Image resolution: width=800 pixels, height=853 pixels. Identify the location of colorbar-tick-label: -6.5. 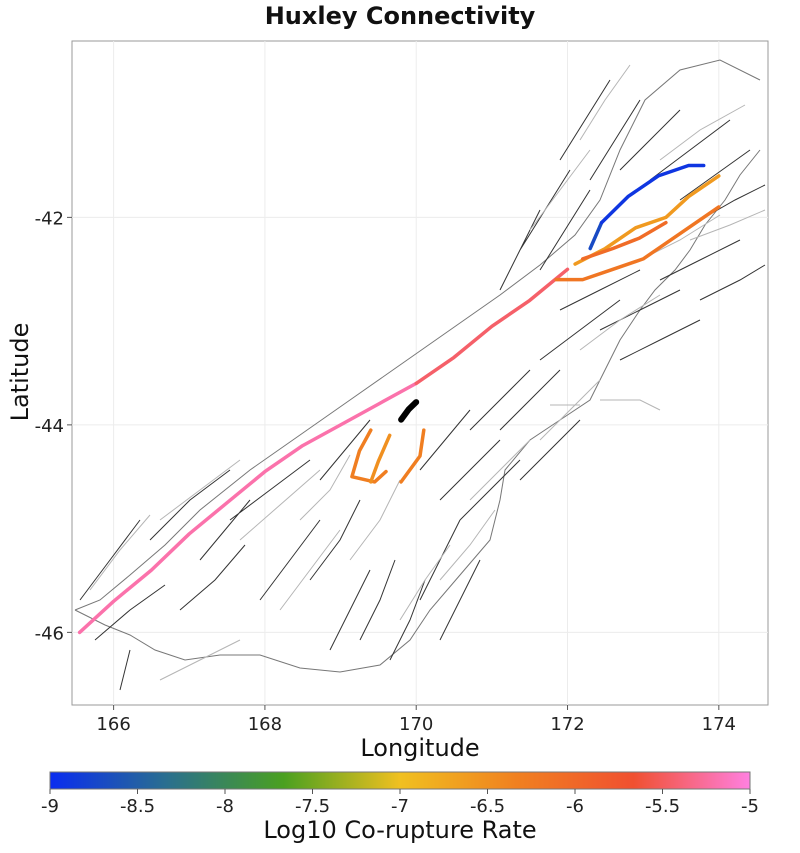
(487, 806).